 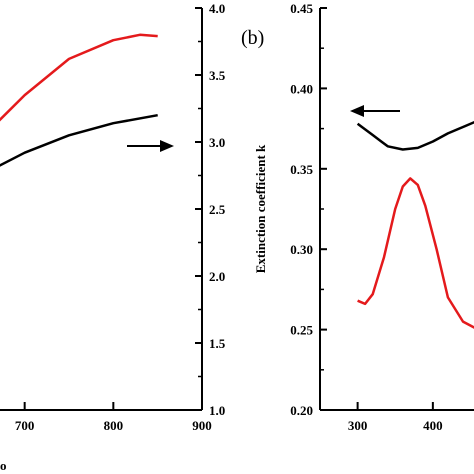 I want to click on left-arrow-head, so click(x=357, y=111).